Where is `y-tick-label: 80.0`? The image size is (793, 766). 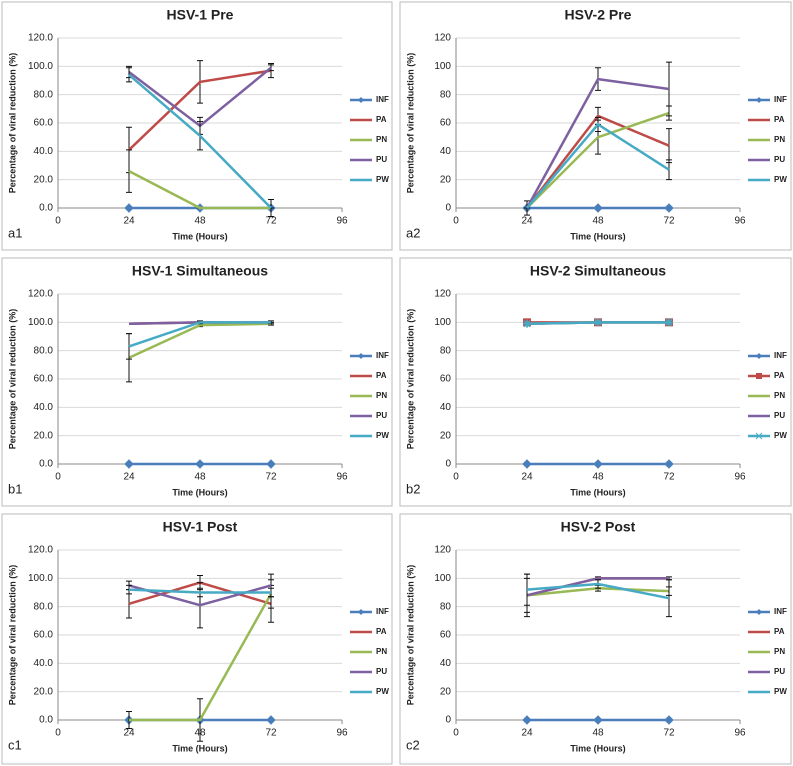 y-tick-label: 80.0 is located at coordinates (44, 94).